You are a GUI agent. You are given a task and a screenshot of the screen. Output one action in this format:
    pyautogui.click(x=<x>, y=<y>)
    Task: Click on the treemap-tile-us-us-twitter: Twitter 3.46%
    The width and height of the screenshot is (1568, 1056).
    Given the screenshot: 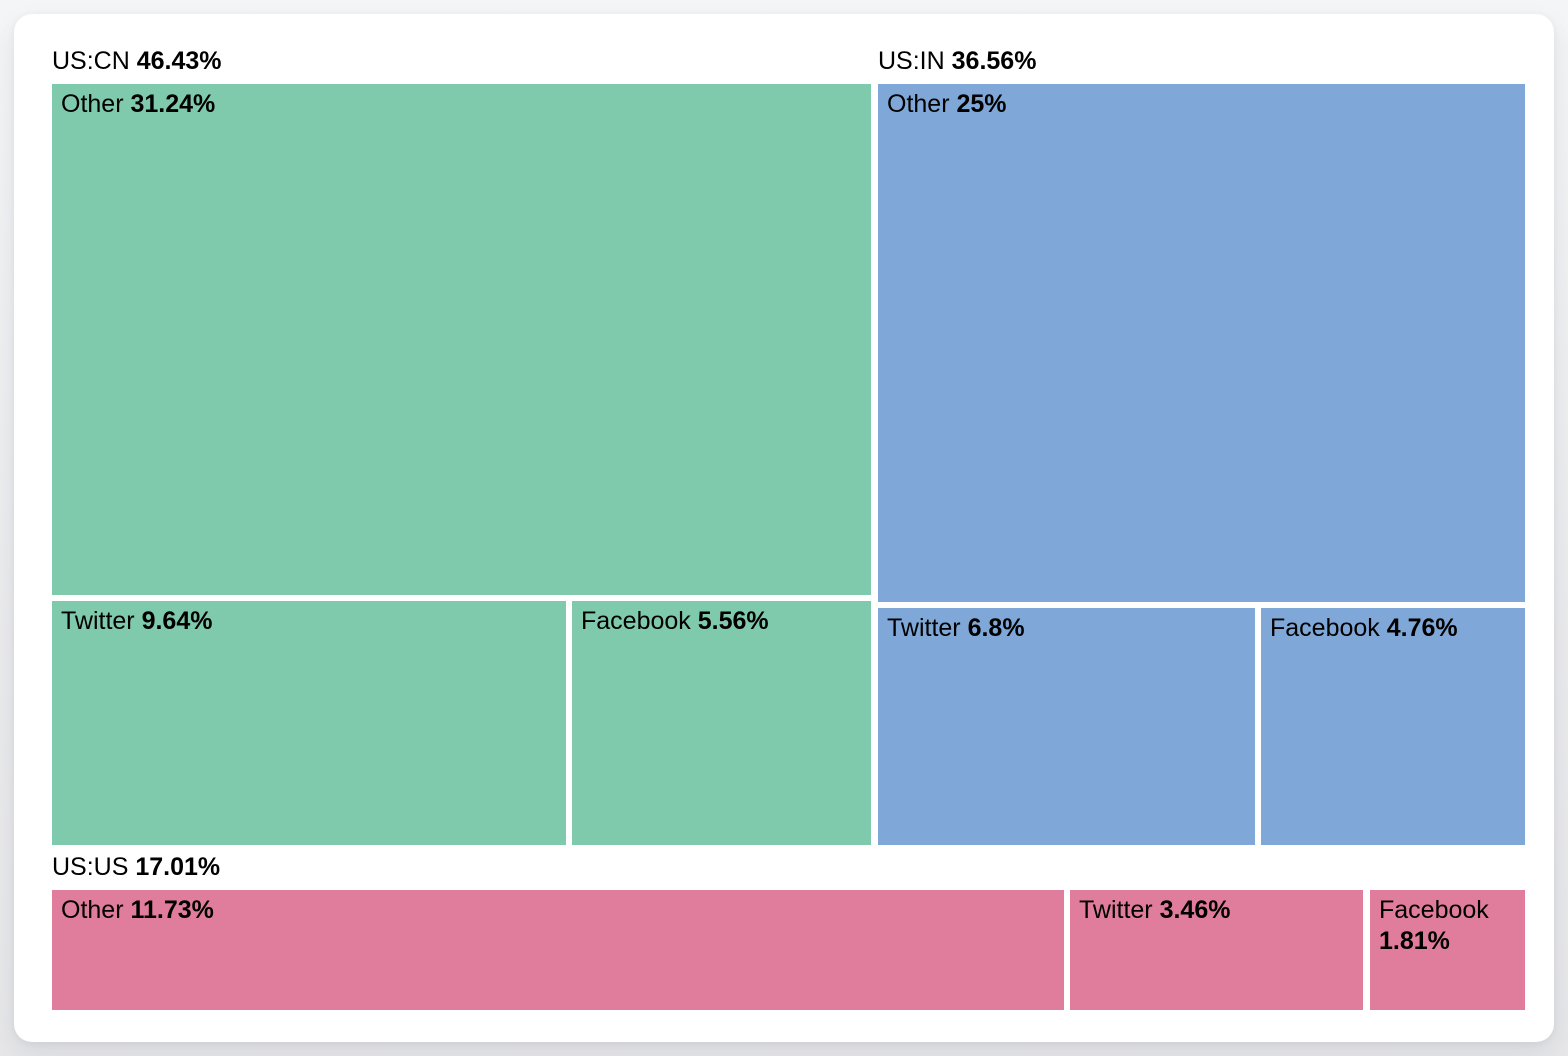 What is the action you would take?
    pyautogui.click(x=1216, y=950)
    